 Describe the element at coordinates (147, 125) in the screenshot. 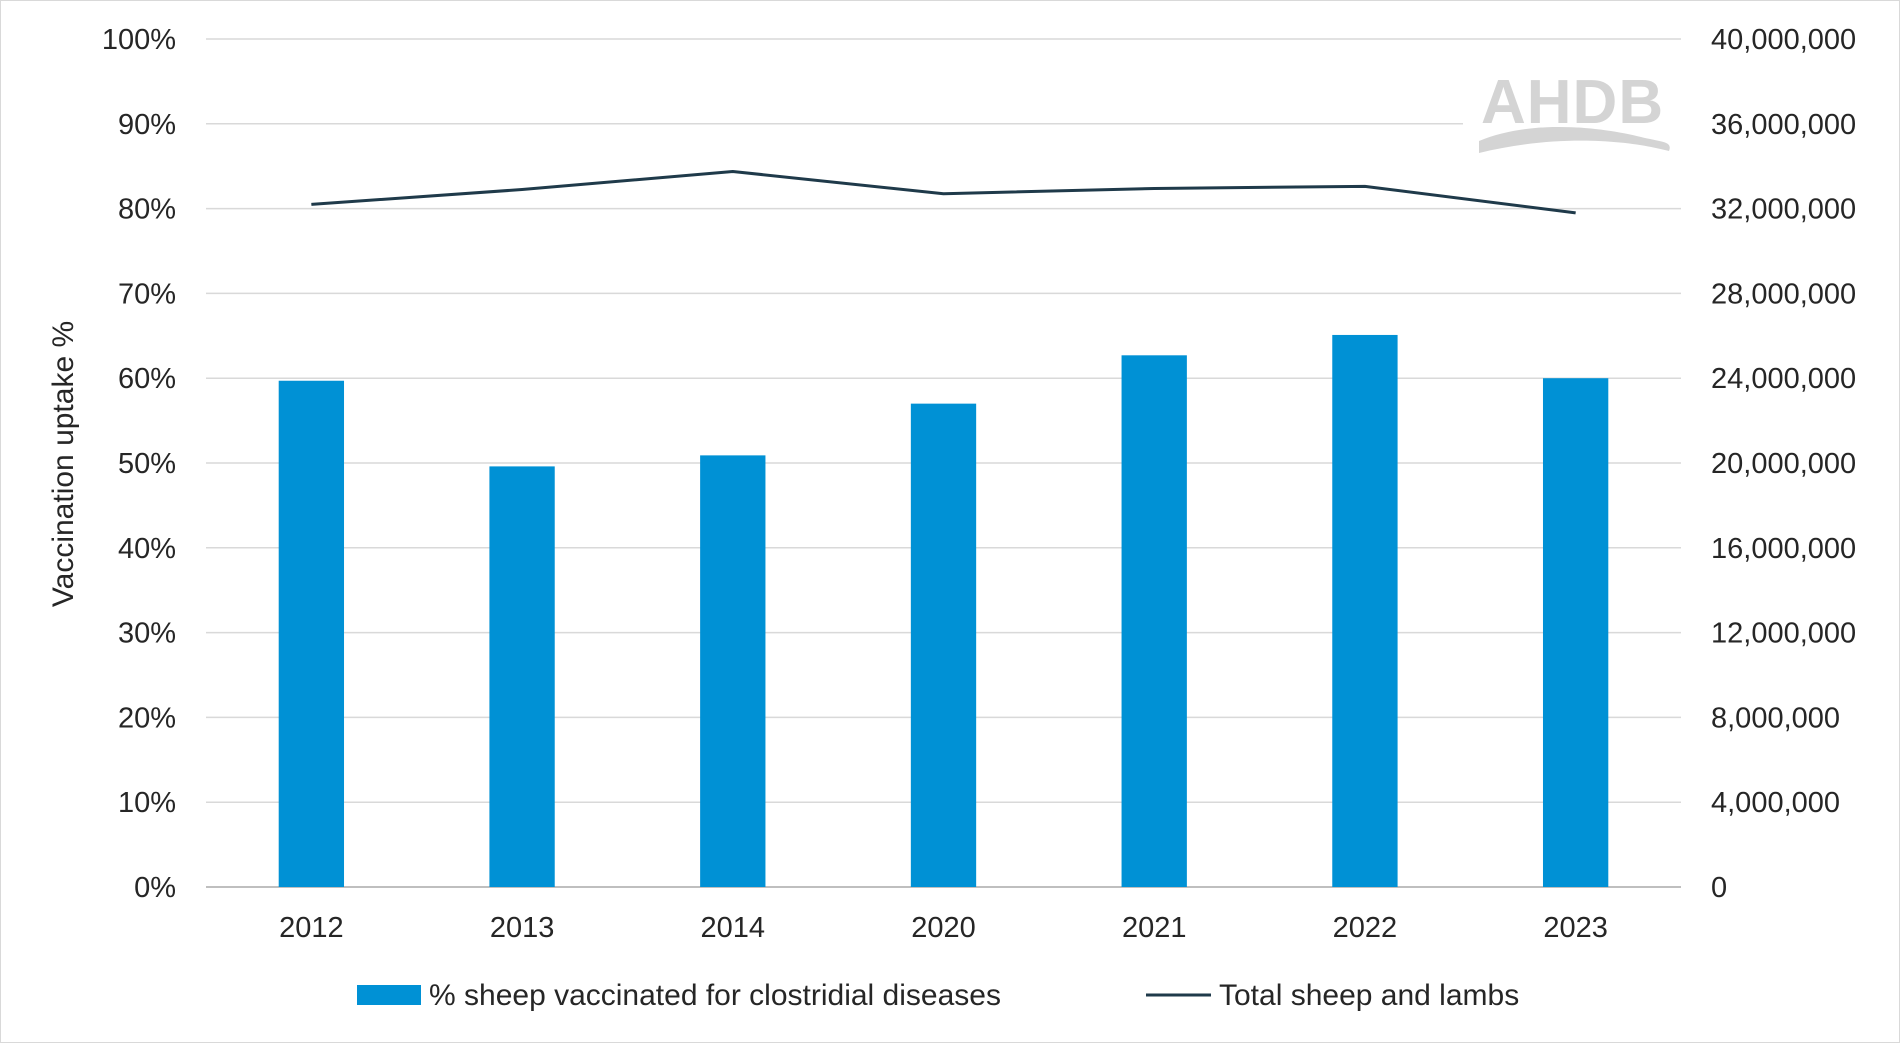

I see `left-tick-label: 90%` at that location.